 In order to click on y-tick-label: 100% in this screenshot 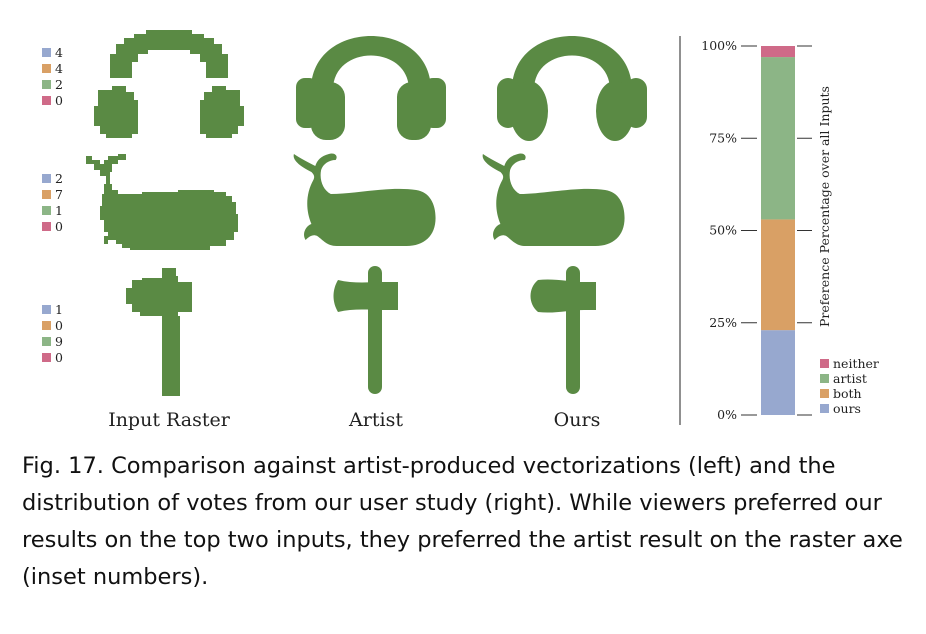, I will do `click(719, 45)`.